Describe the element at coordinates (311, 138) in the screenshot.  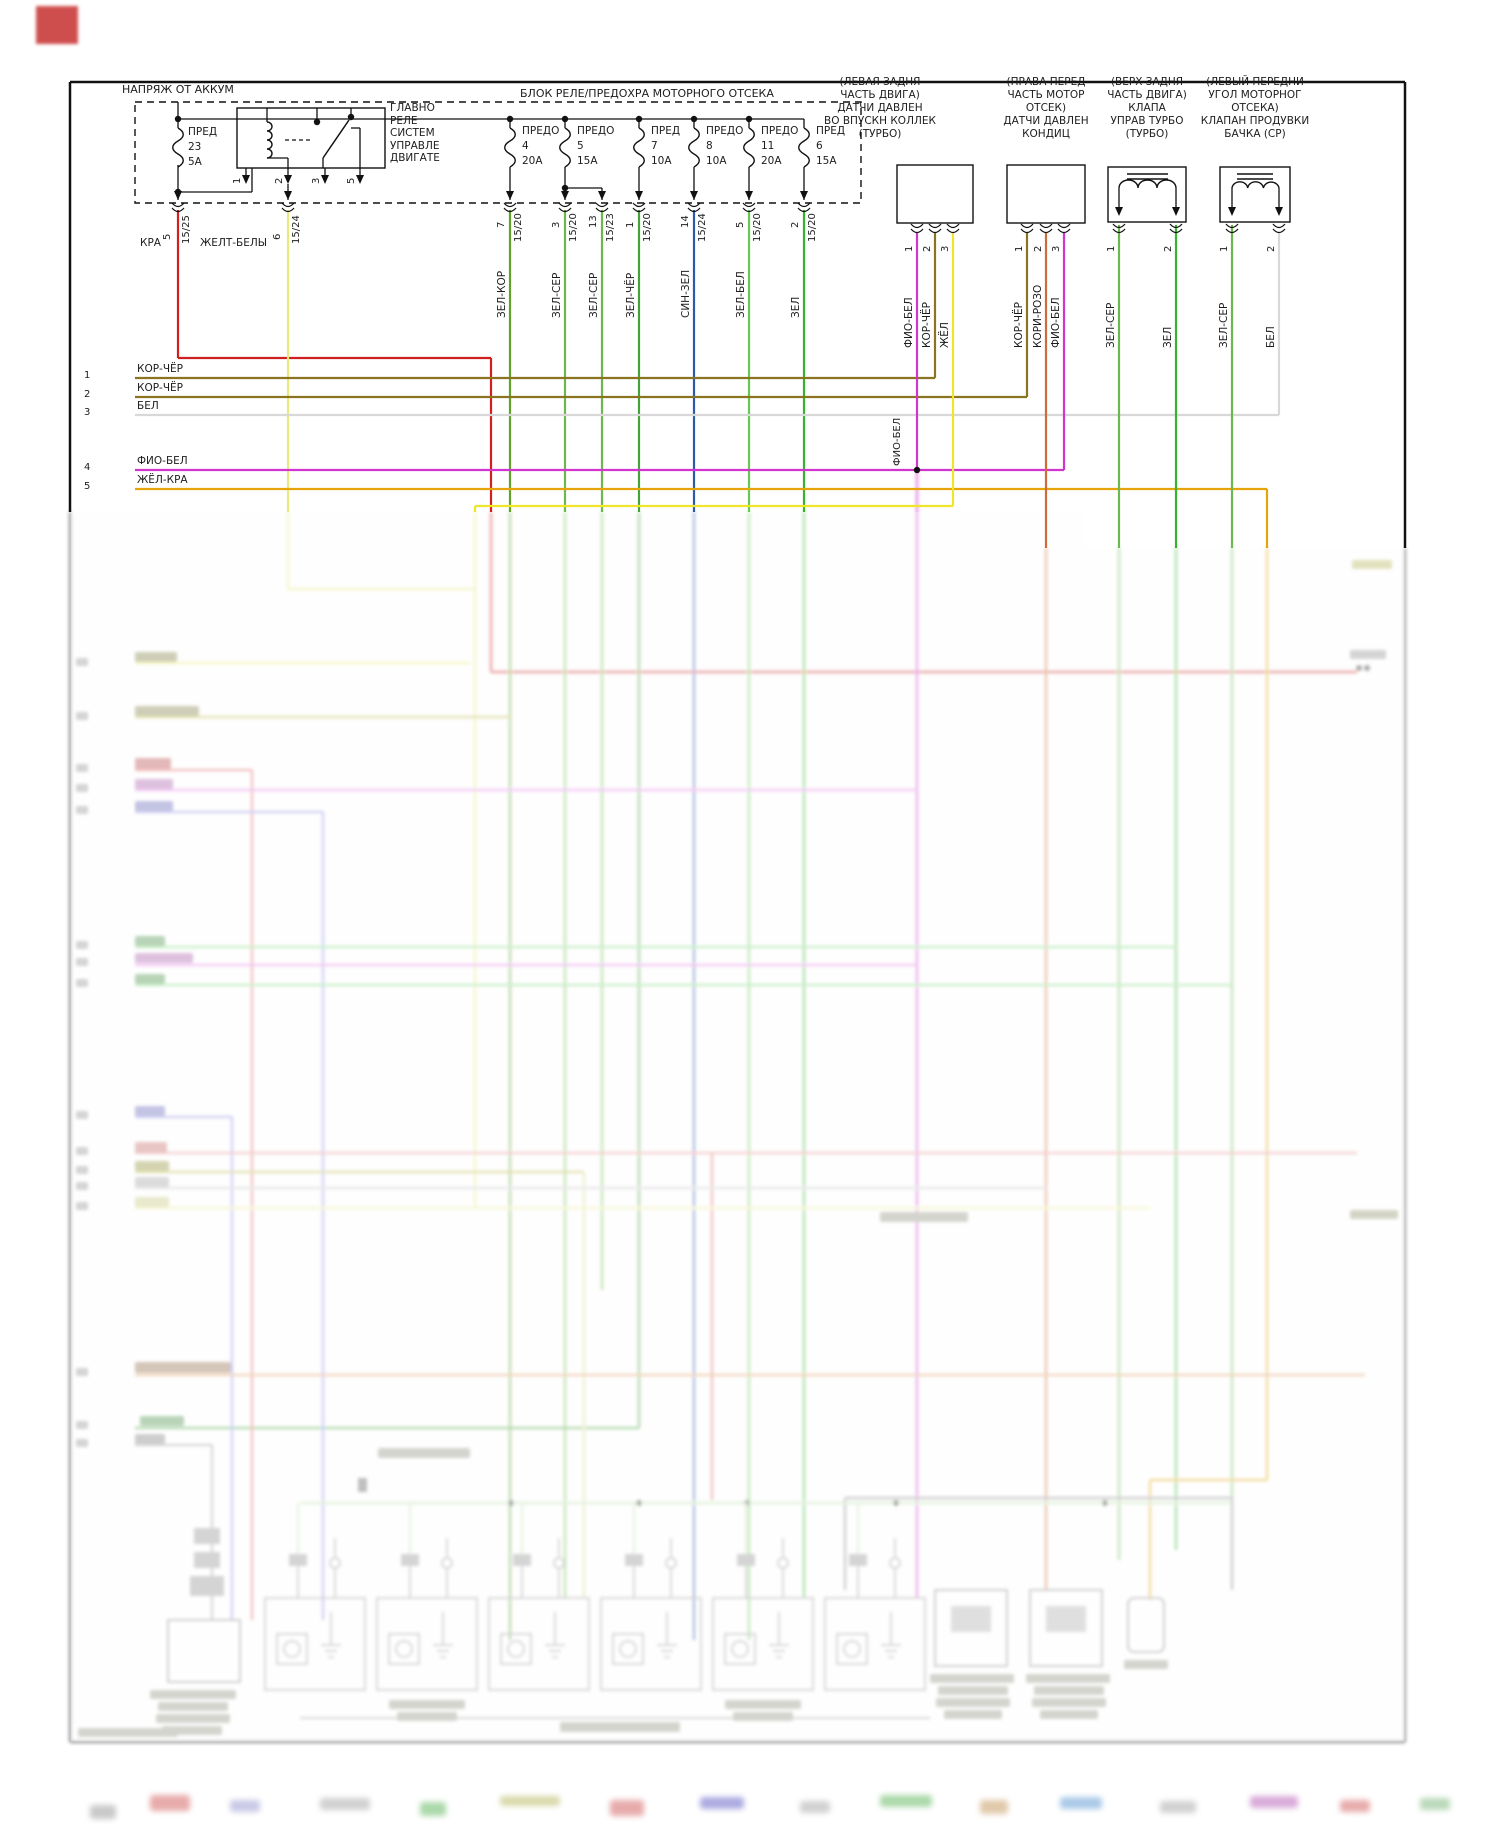
I see `relay-box` at that location.